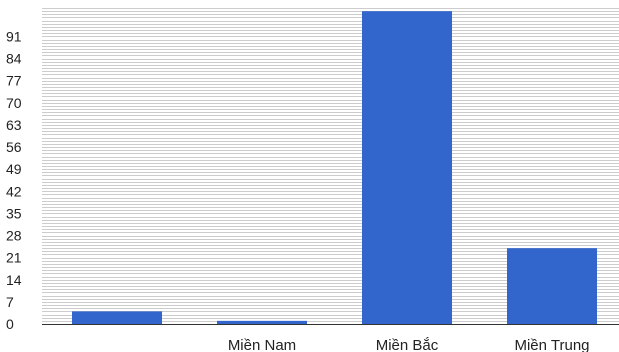  What do you see at coordinates (14, 59) in the screenshot?
I see `y-tick-label: 84` at bounding box center [14, 59].